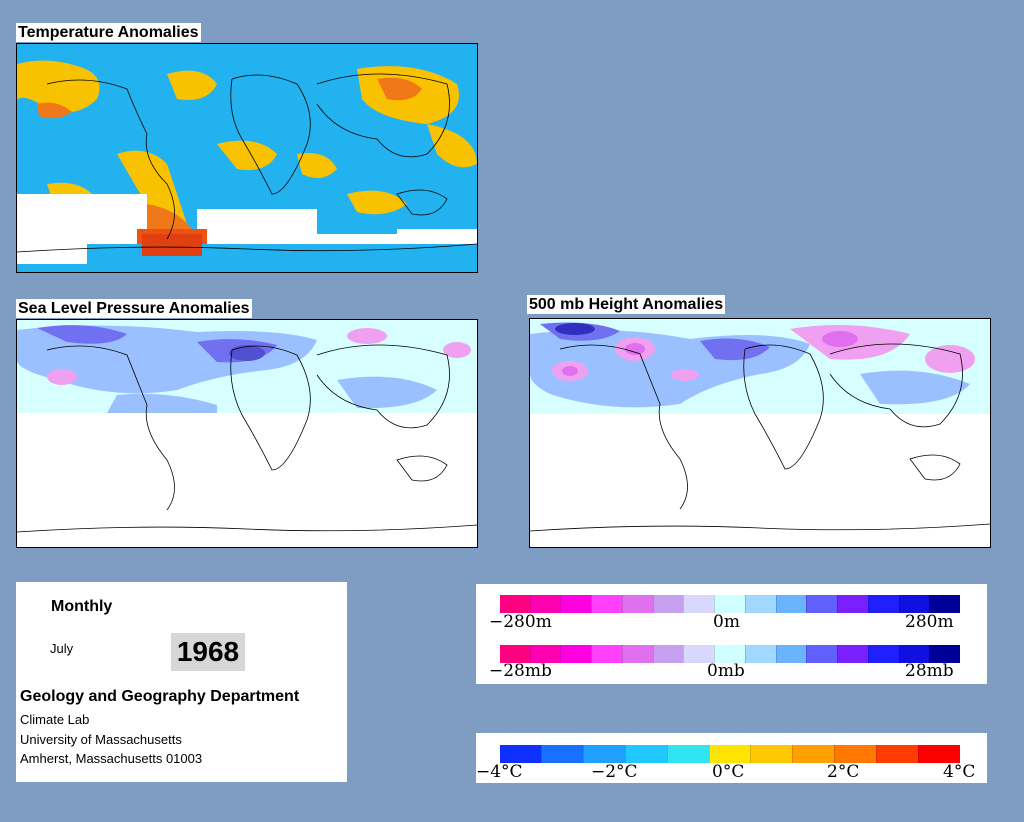 The height and width of the screenshot is (822, 1024). Describe the element at coordinates (111, 758) in the screenshot. I see `address-label: Amherst, Massachusetts 01003` at that location.